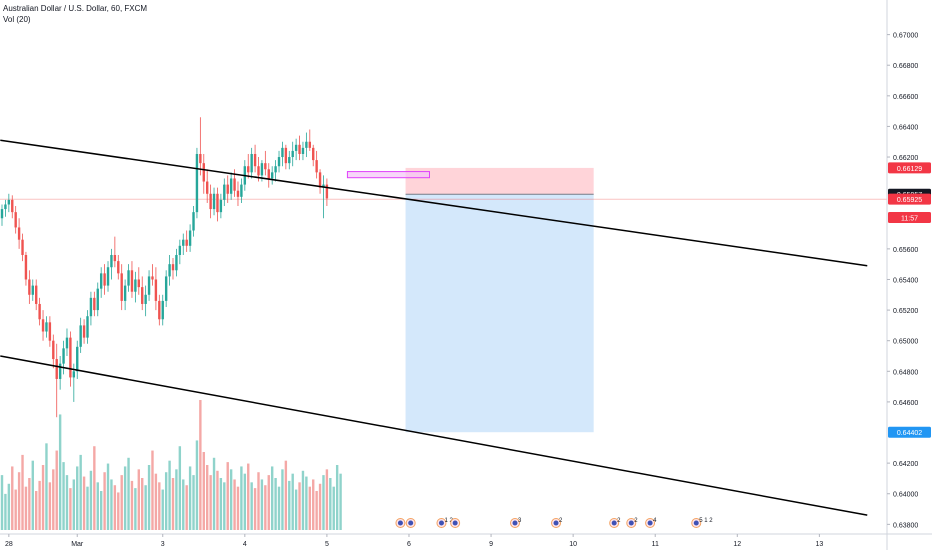  Describe the element at coordinates (905, 342) in the screenshot. I see `price-tick-label: 0.65000` at that location.